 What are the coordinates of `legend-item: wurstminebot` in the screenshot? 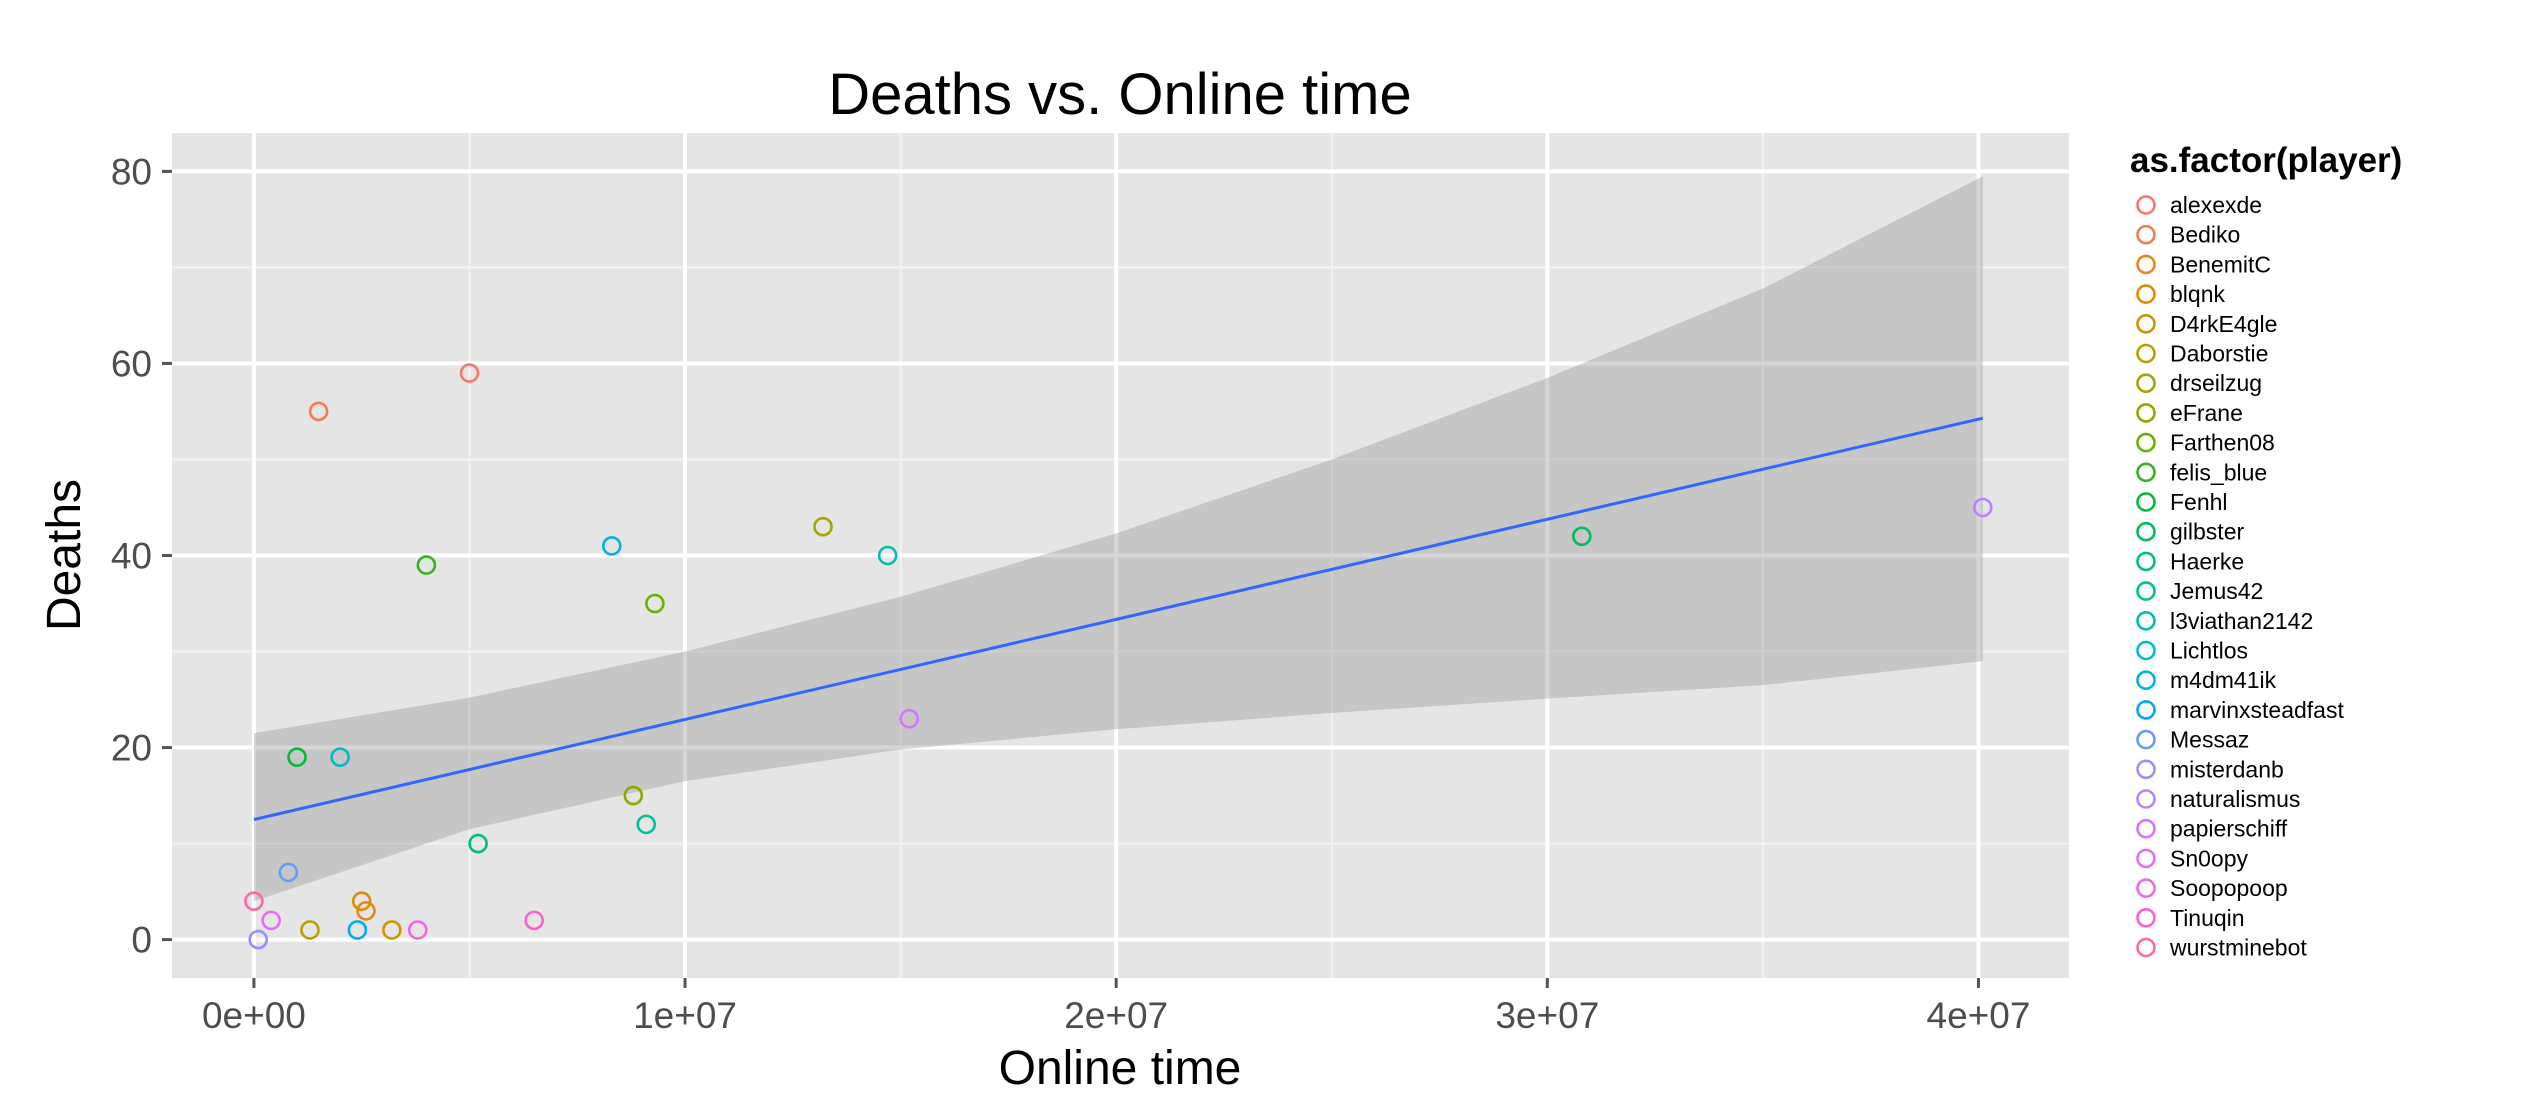 It's located at (2221, 948).